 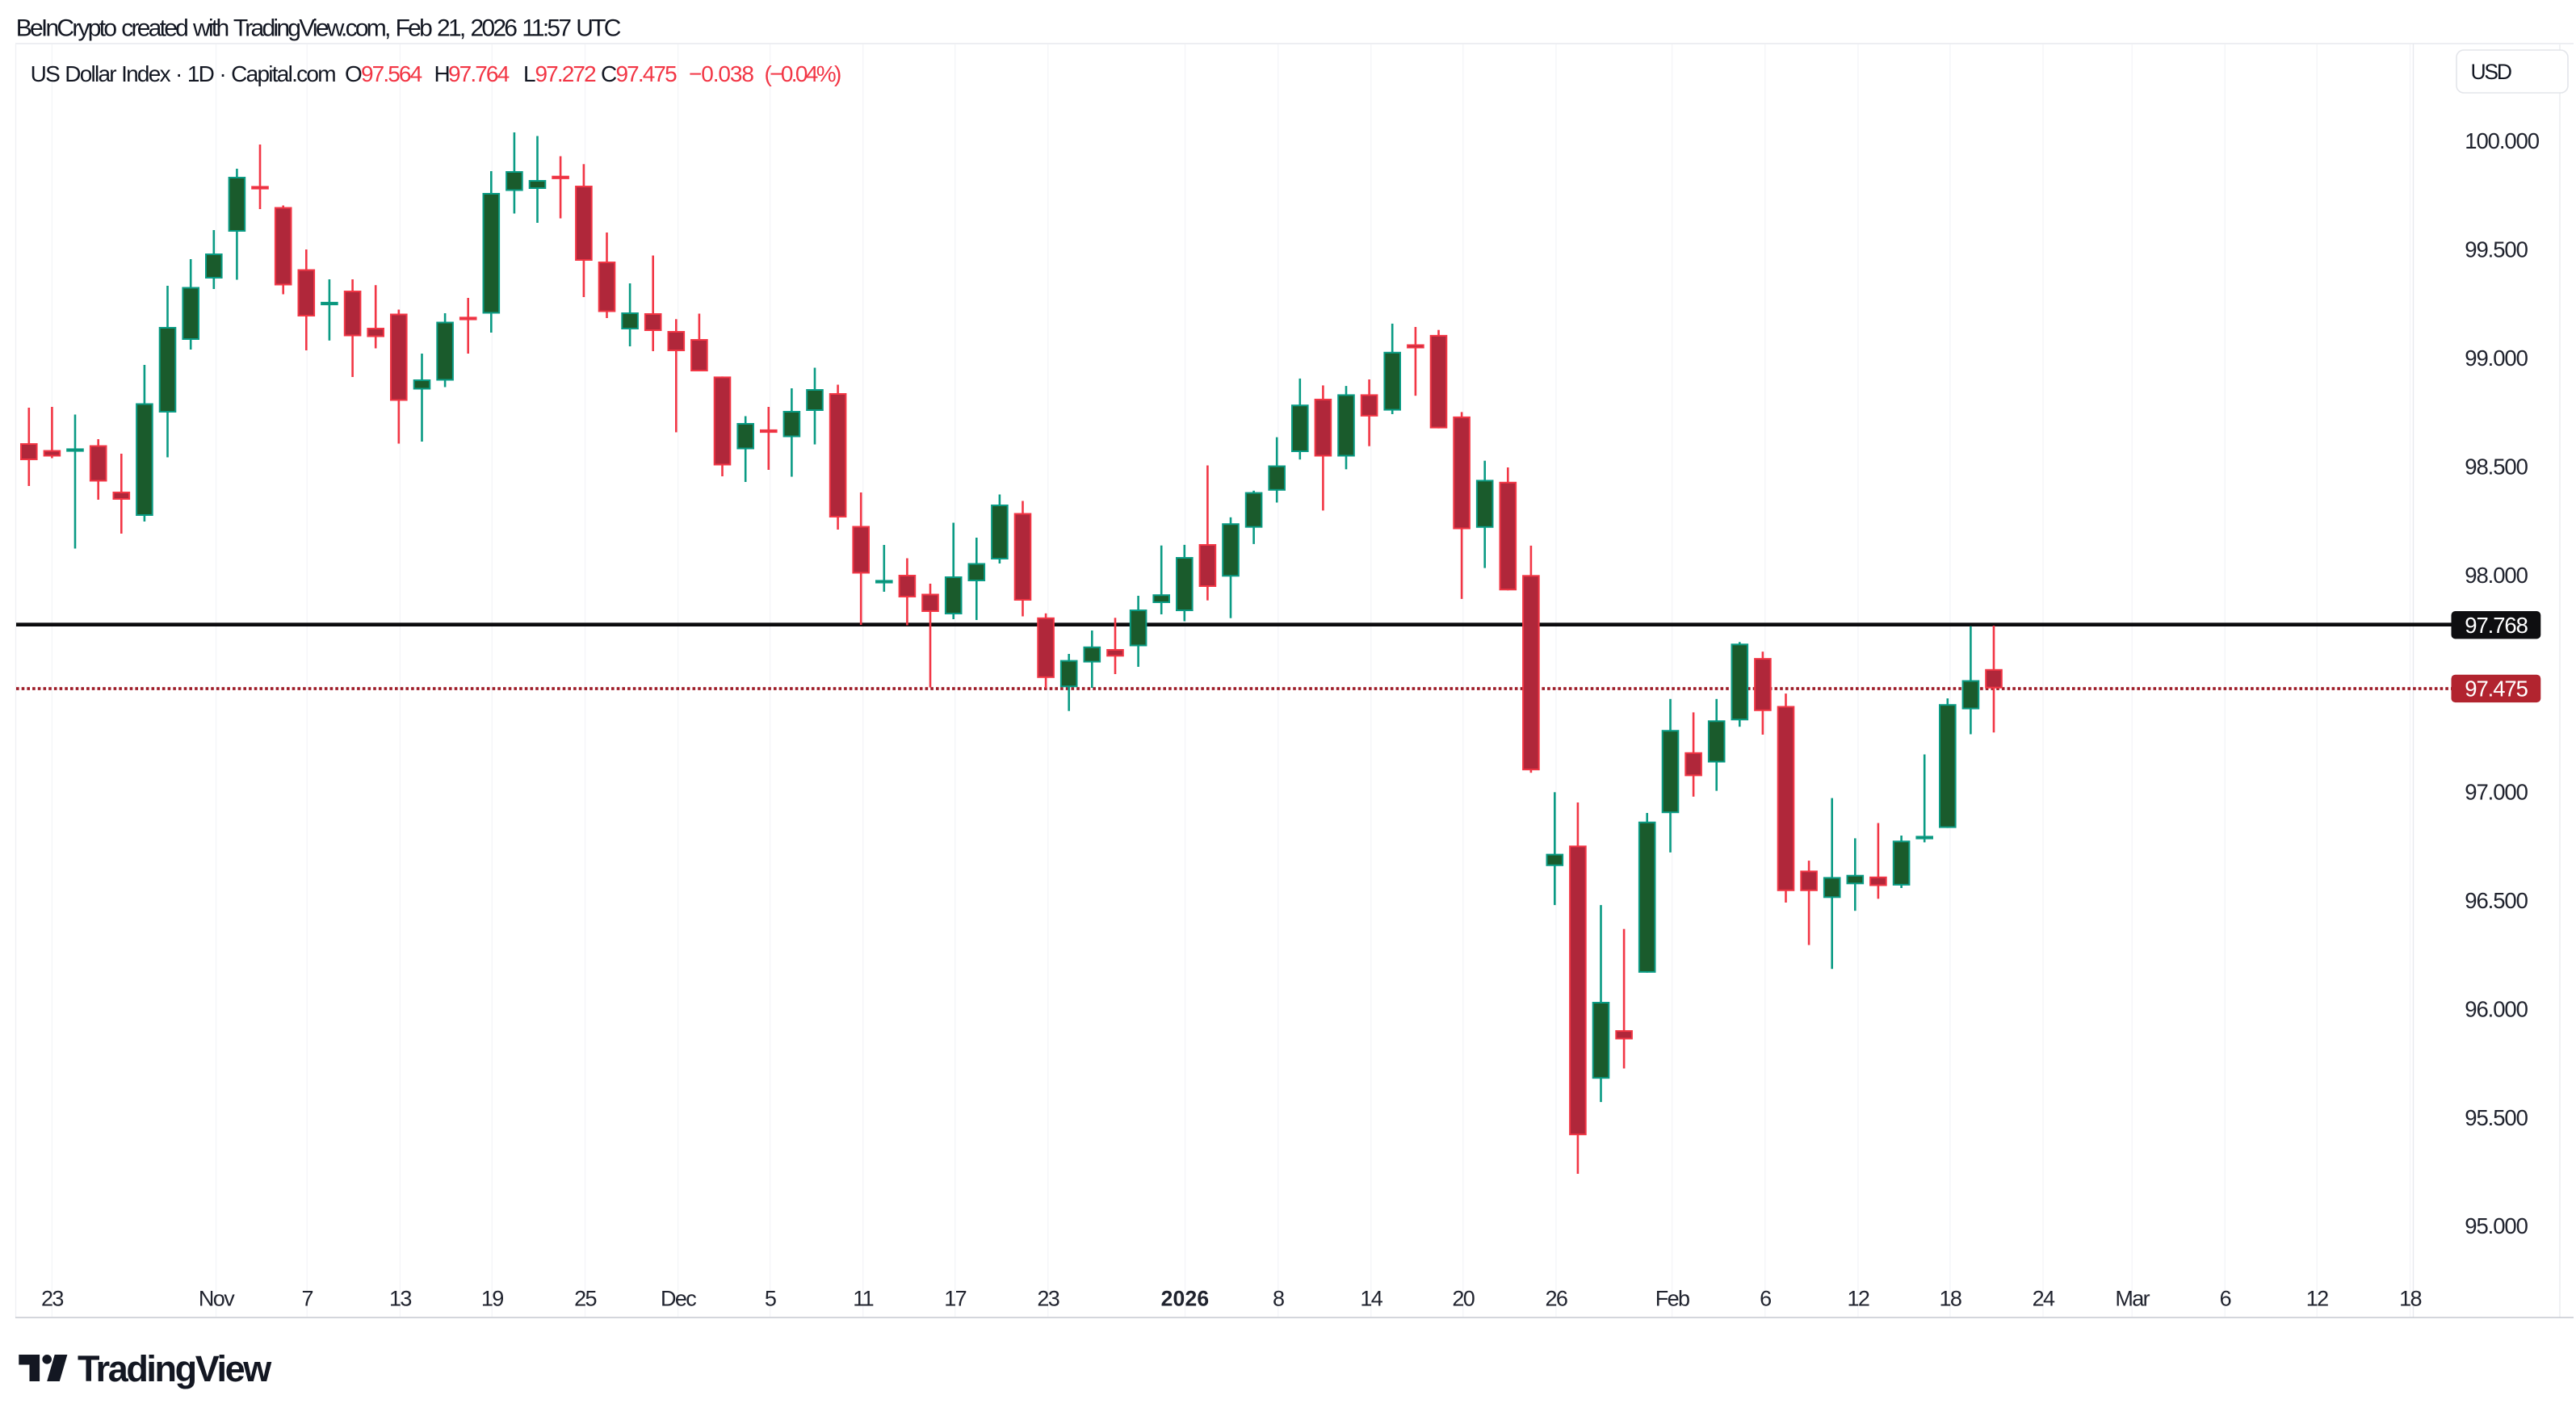 What do you see at coordinates (863, 1298) in the screenshot?
I see `svg-text: 11` at bounding box center [863, 1298].